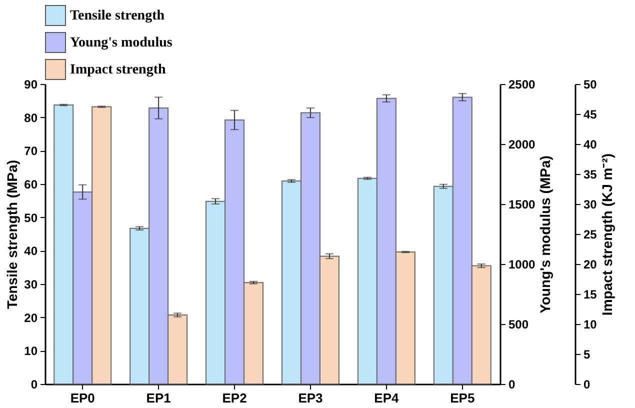 The height and width of the screenshot is (408, 635). What do you see at coordinates (31, 285) in the screenshot?
I see `y-tick-label: 30` at bounding box center [31, 285].